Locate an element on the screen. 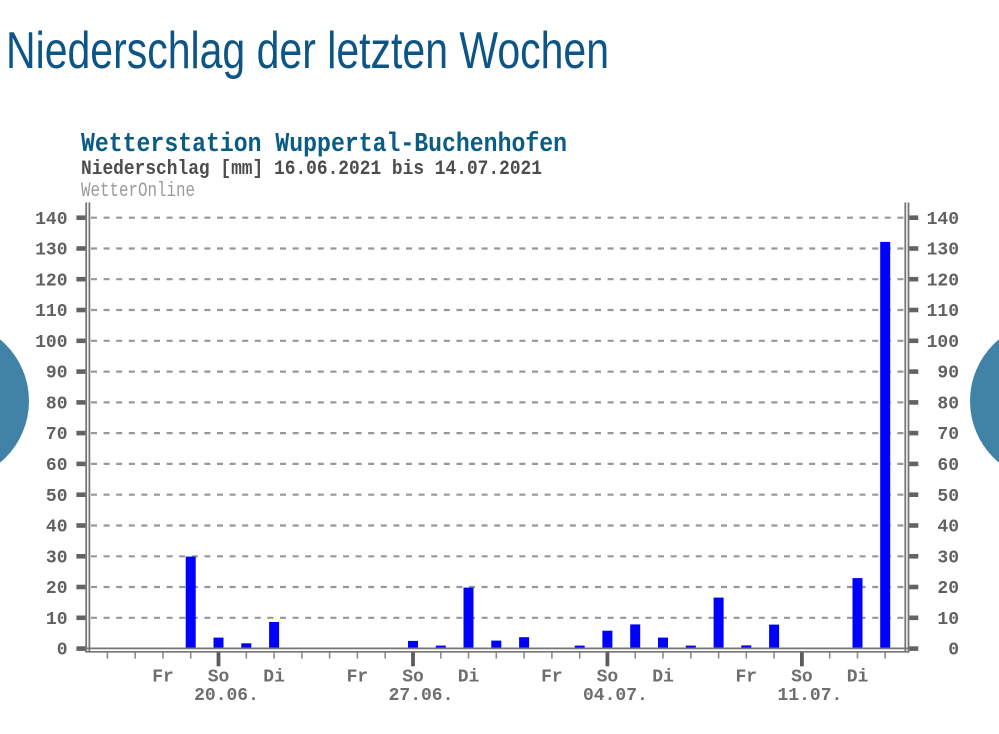  svg-text: 27.06. is located at coordinates (421, 696).